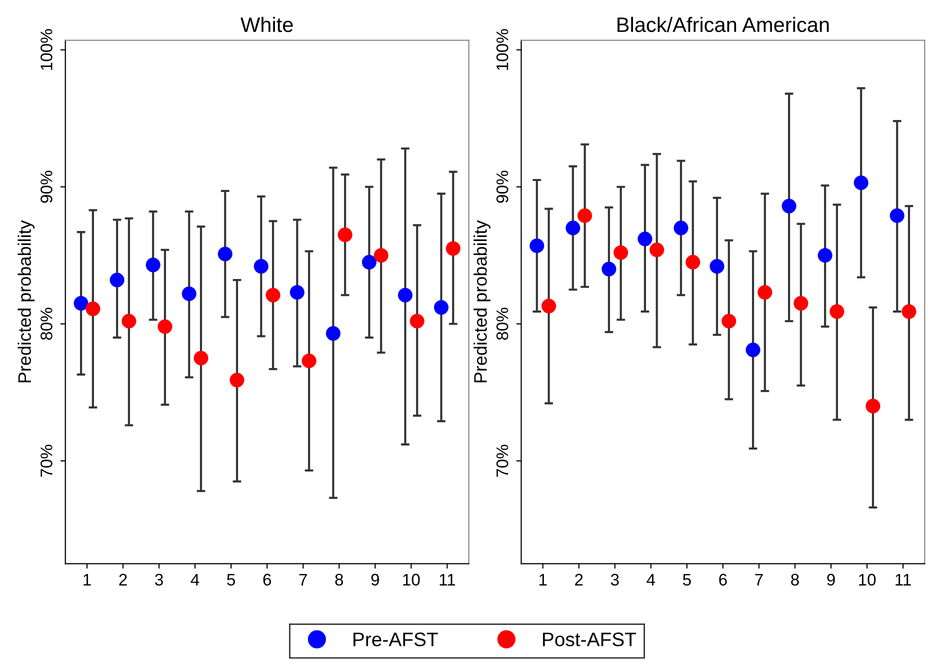 This screenshot has height=671, width=934. What do you see at coordinates (396, 639) in the screenshot?
I see `legend-label: Pre-AFST` at bounding box center [396, 639].